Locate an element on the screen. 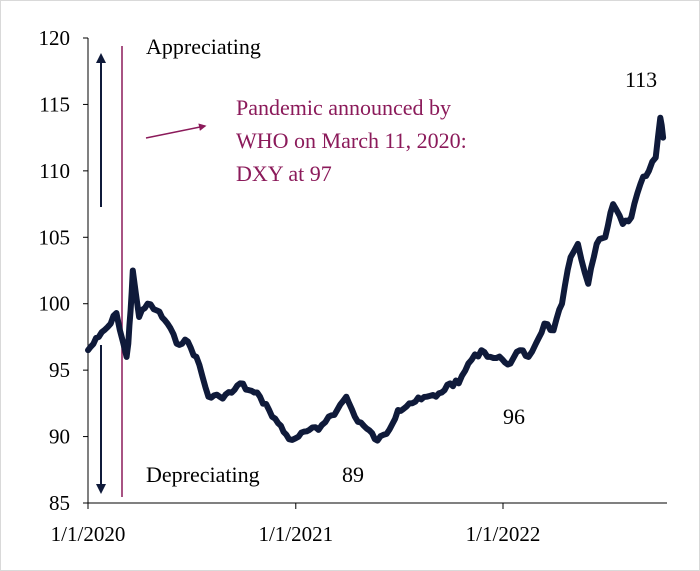 The height and width of the screenshot is (571, 700). y-tick-label: 115 is located at coordinates (54, 104).